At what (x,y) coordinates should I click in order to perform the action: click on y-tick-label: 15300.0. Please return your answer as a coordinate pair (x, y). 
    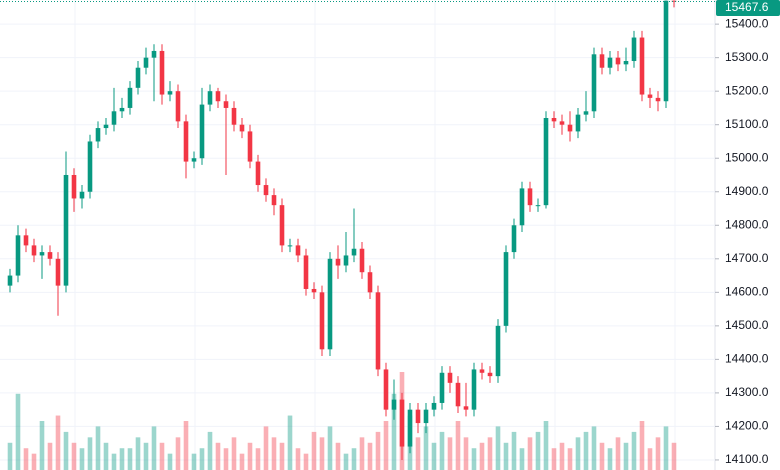
    Looking at the image, I should click on (747, 57).